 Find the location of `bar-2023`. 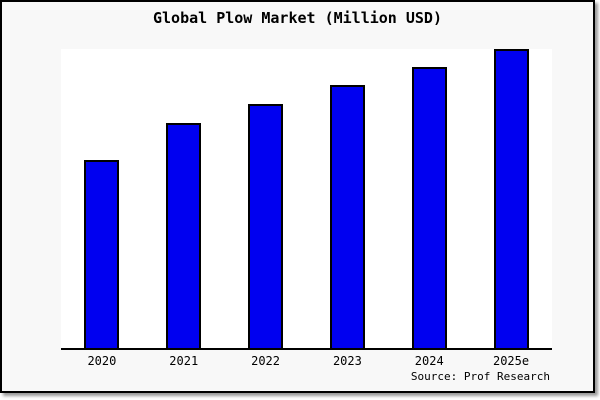

bar-2023 is located at coordinates (347, 216).